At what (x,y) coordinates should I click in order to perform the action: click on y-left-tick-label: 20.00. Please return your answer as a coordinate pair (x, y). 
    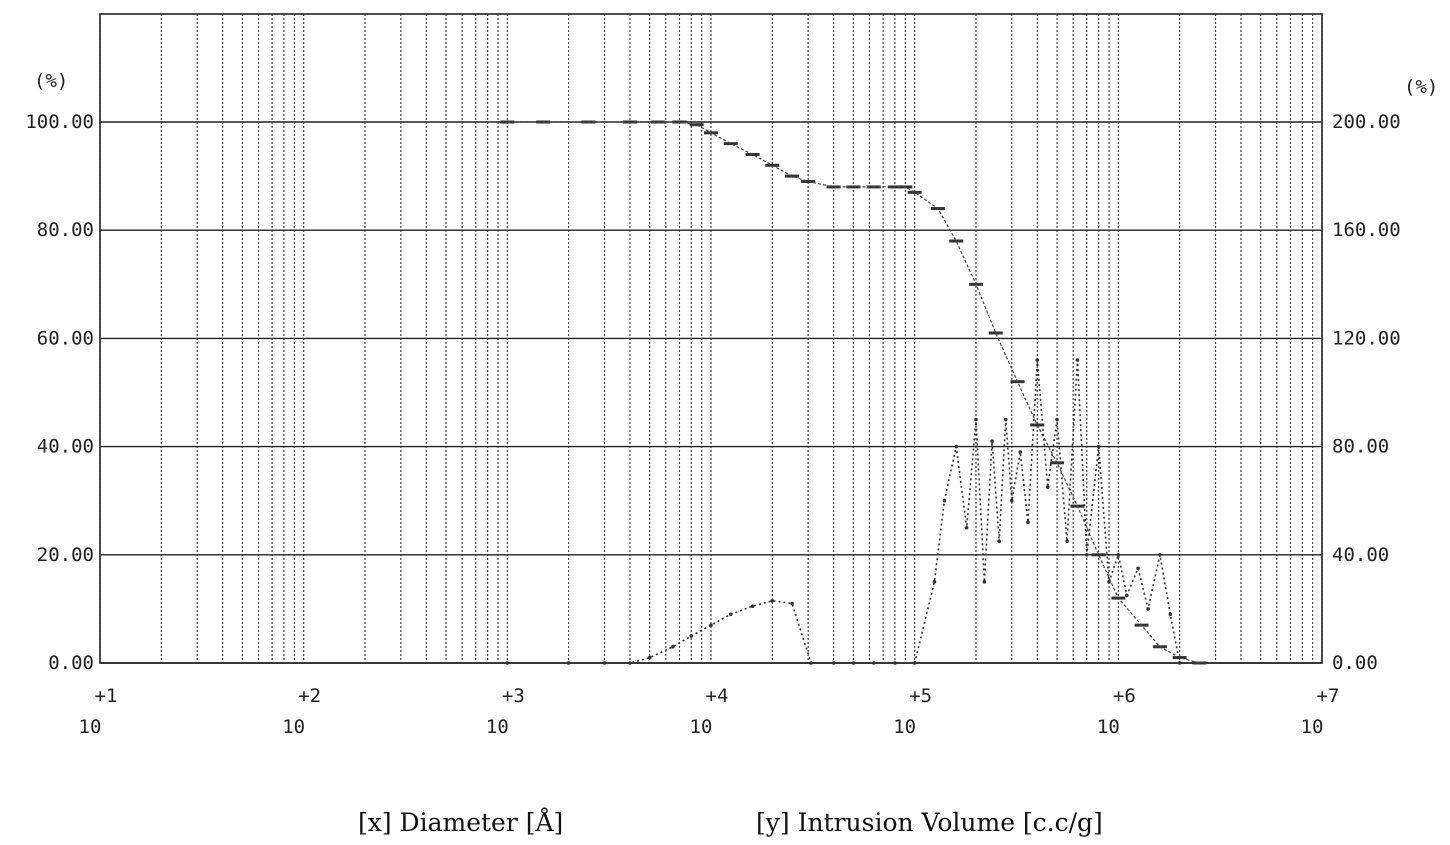
    Looking at the image, I should click on (65, 555).